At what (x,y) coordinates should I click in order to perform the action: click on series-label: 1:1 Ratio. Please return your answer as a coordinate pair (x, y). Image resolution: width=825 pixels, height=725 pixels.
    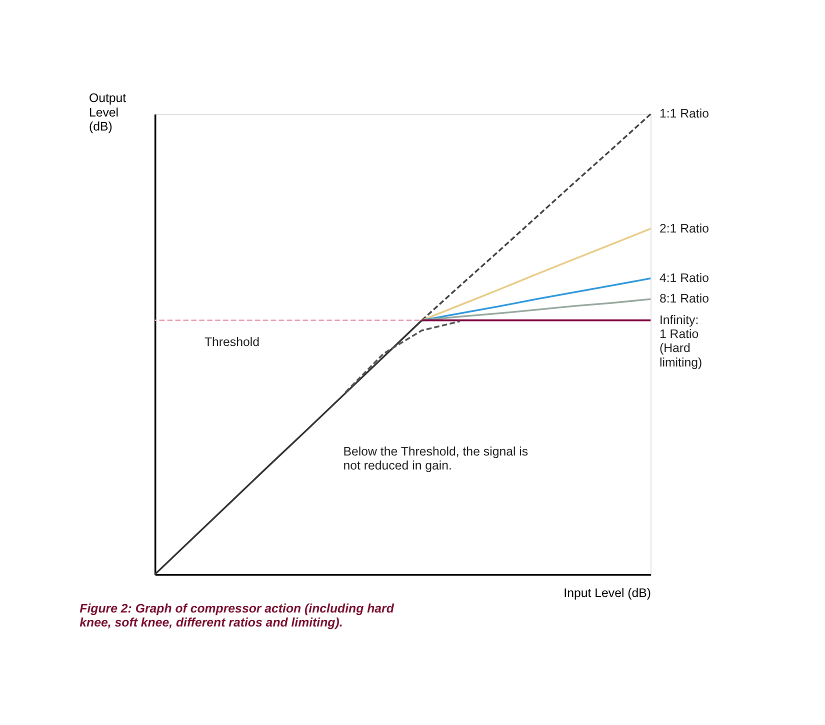
    Looking at the image, I should click on (684, 113).